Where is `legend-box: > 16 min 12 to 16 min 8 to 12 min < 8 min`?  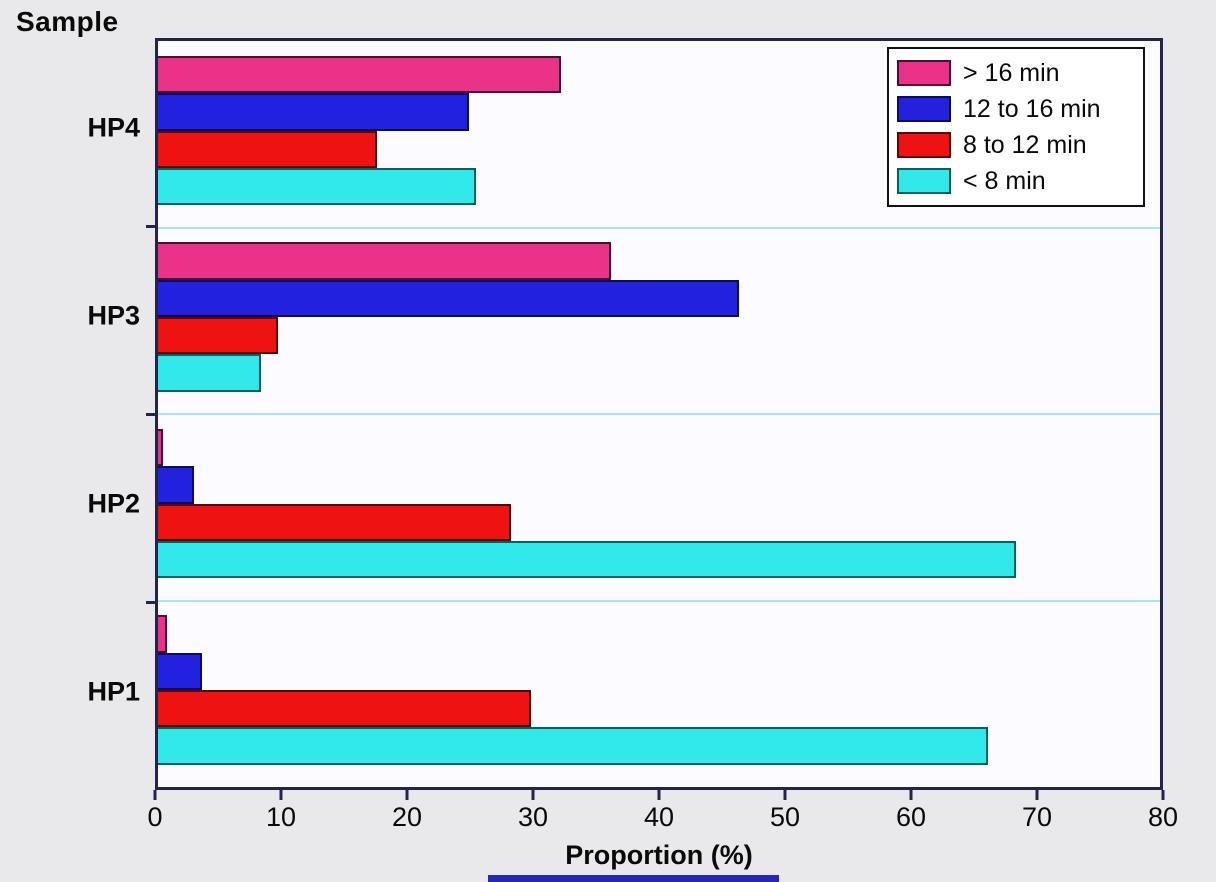
legend-box: > 16 min 12 to 16 min 8 to 12 min < 8 min is located at coordinates (1016, 127).